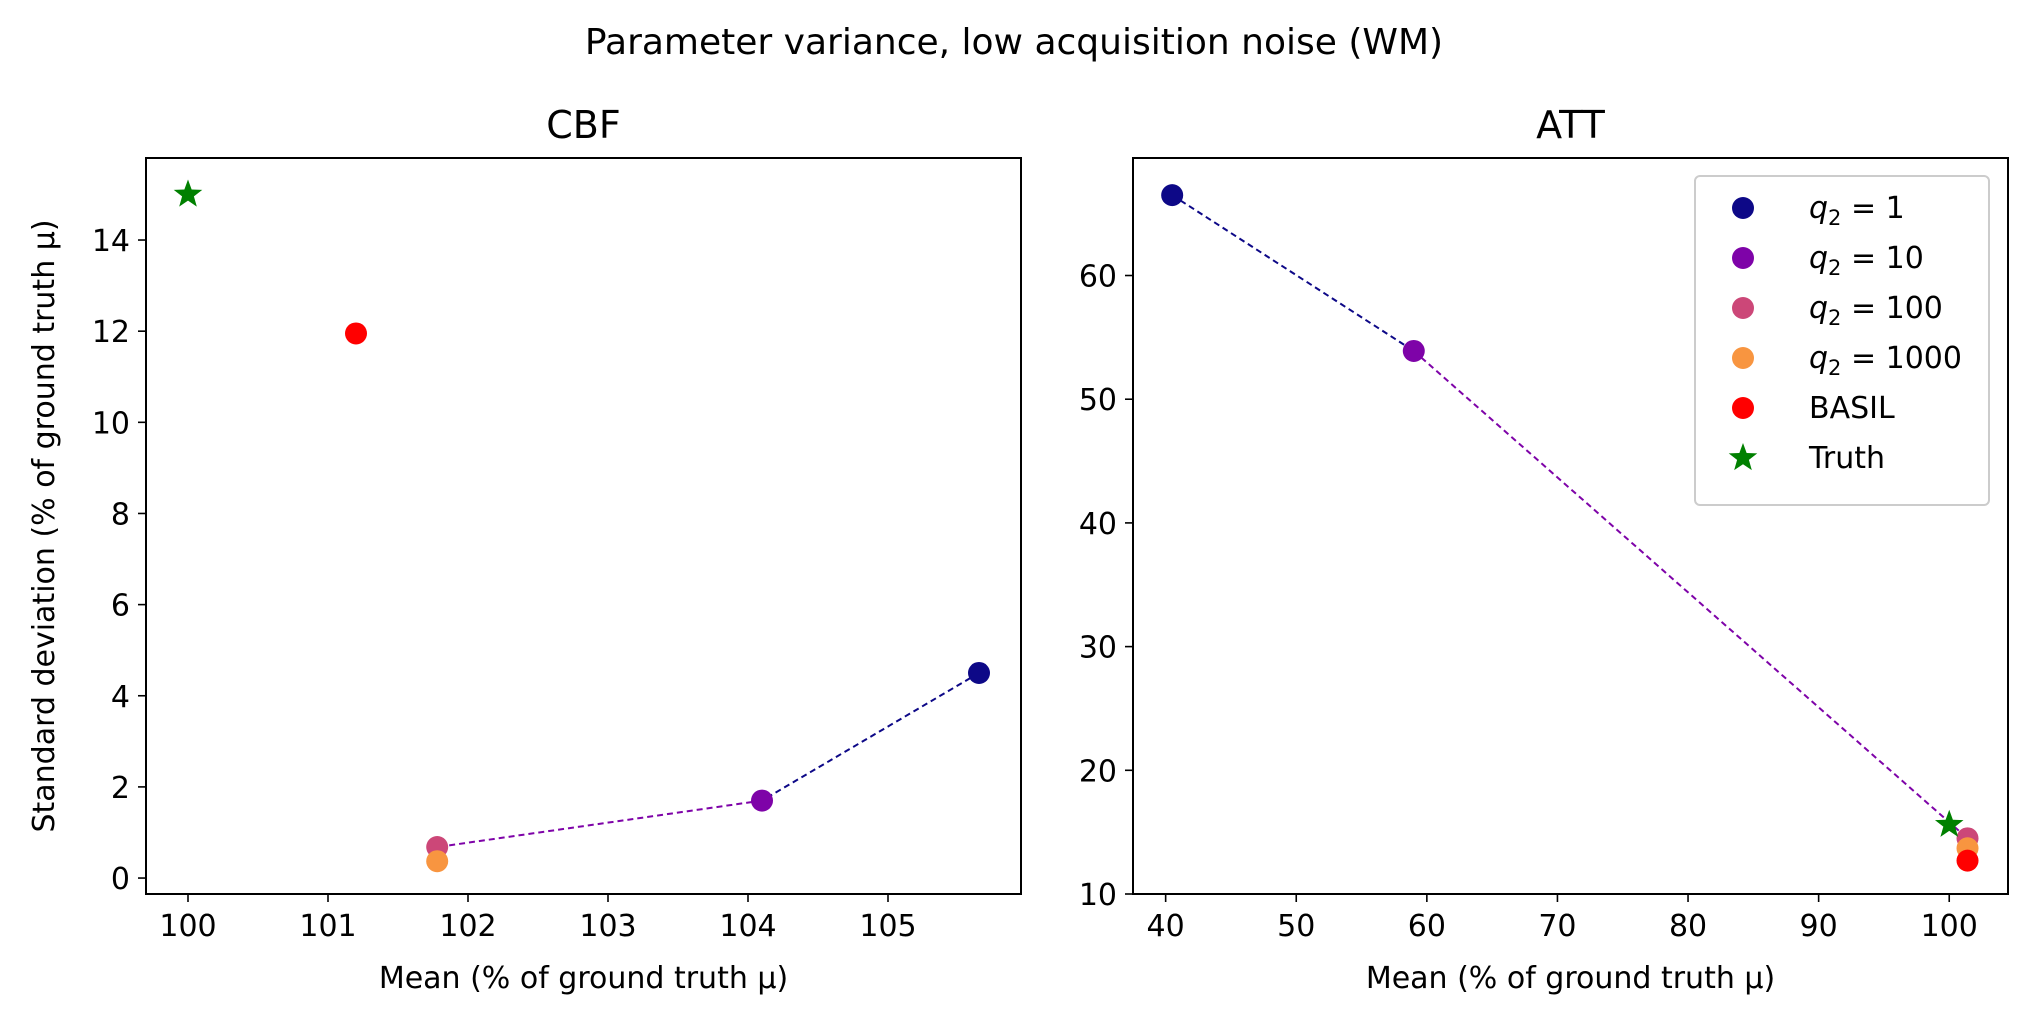 This screenshot has width=2029, height=1029. What do you see at coordinates (1098, 771) in the screenshot?
I see `y-tick-label: 20` at bounding box center [1098, 771].